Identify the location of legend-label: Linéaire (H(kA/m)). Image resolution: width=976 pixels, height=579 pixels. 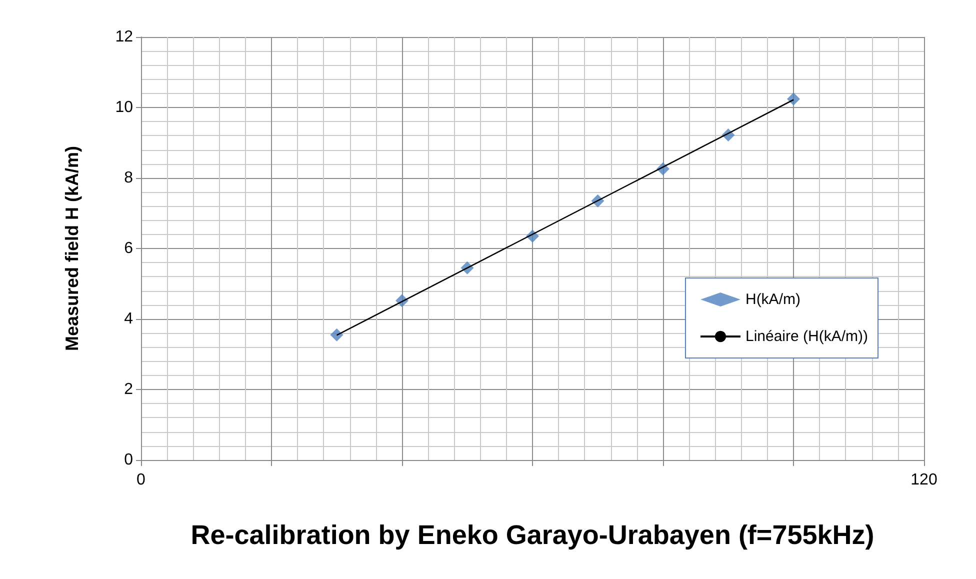
(806, 336).